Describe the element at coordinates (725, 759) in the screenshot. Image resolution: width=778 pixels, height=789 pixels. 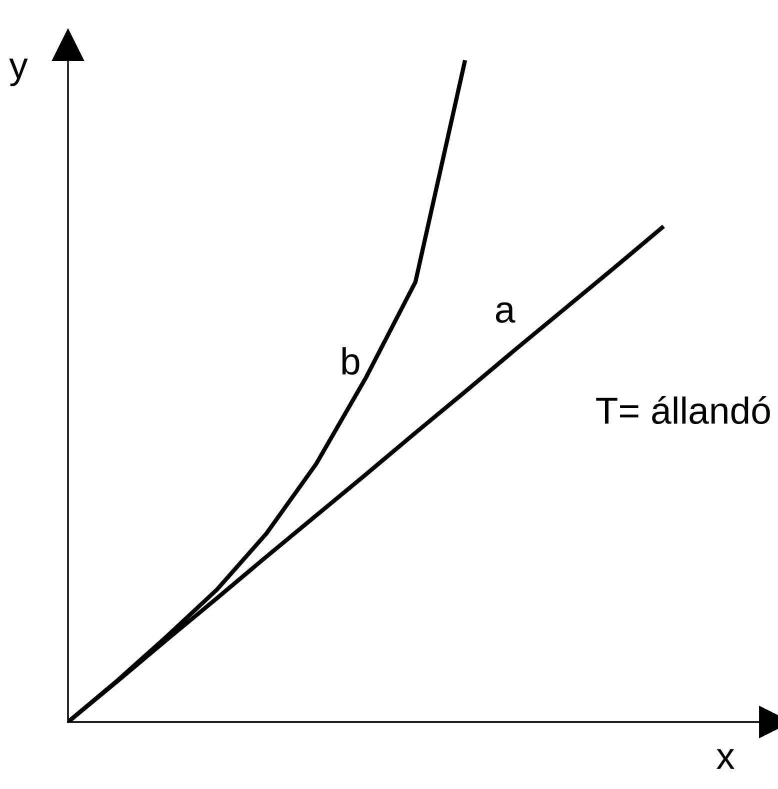
I see `x-axis-title: x` at that location.